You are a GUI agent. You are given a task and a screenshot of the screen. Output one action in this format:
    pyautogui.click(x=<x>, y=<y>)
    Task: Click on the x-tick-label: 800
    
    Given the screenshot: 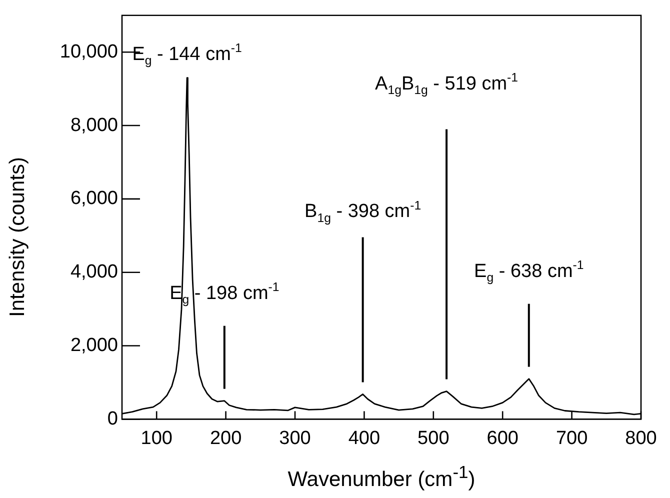 What is the action you would take?
    pyautogui.click(x=641, y=438)
    